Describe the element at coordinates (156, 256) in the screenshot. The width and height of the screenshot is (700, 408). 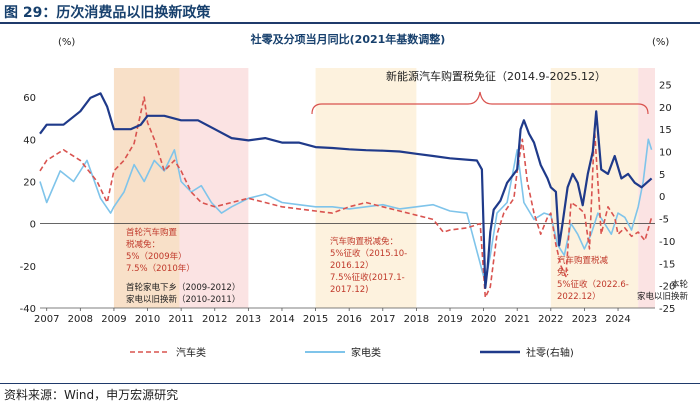
I see `annotation-first-auto-tax-line: 5%（2009年）` at that location.